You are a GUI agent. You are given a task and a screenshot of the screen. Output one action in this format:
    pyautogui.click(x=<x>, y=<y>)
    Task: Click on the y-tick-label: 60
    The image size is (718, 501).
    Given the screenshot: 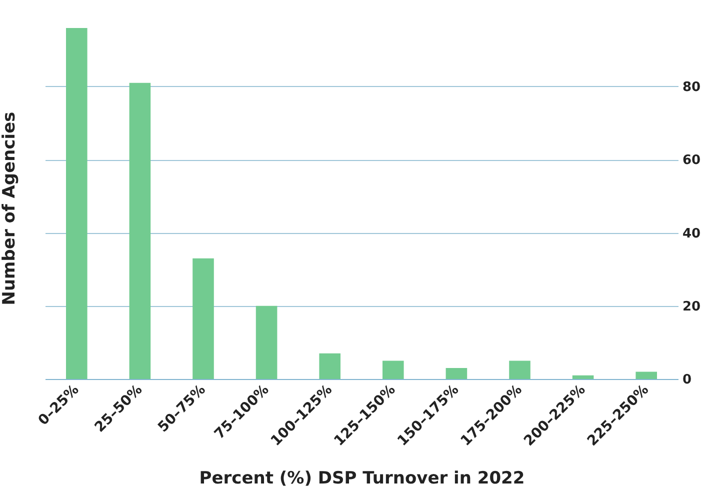 What is the action you would take?
    pyautogui.click(x=691, y=160)
    